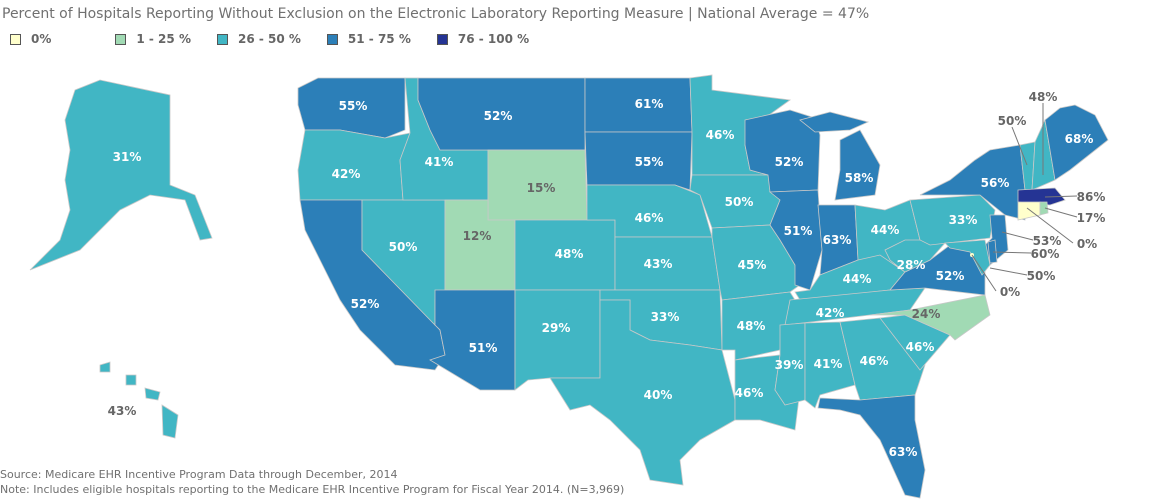  What do you see at coordinates (269, 39) in the screenshot?
I see `legend-label: 26 - 50 %` at bounding box center [269, 39].